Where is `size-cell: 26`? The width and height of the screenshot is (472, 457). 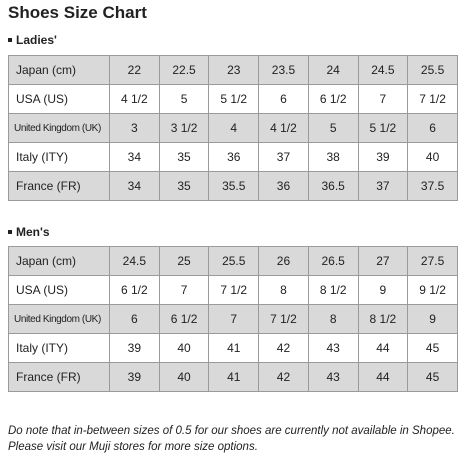
size-cell: 26 is located at coordinates (283, 261).